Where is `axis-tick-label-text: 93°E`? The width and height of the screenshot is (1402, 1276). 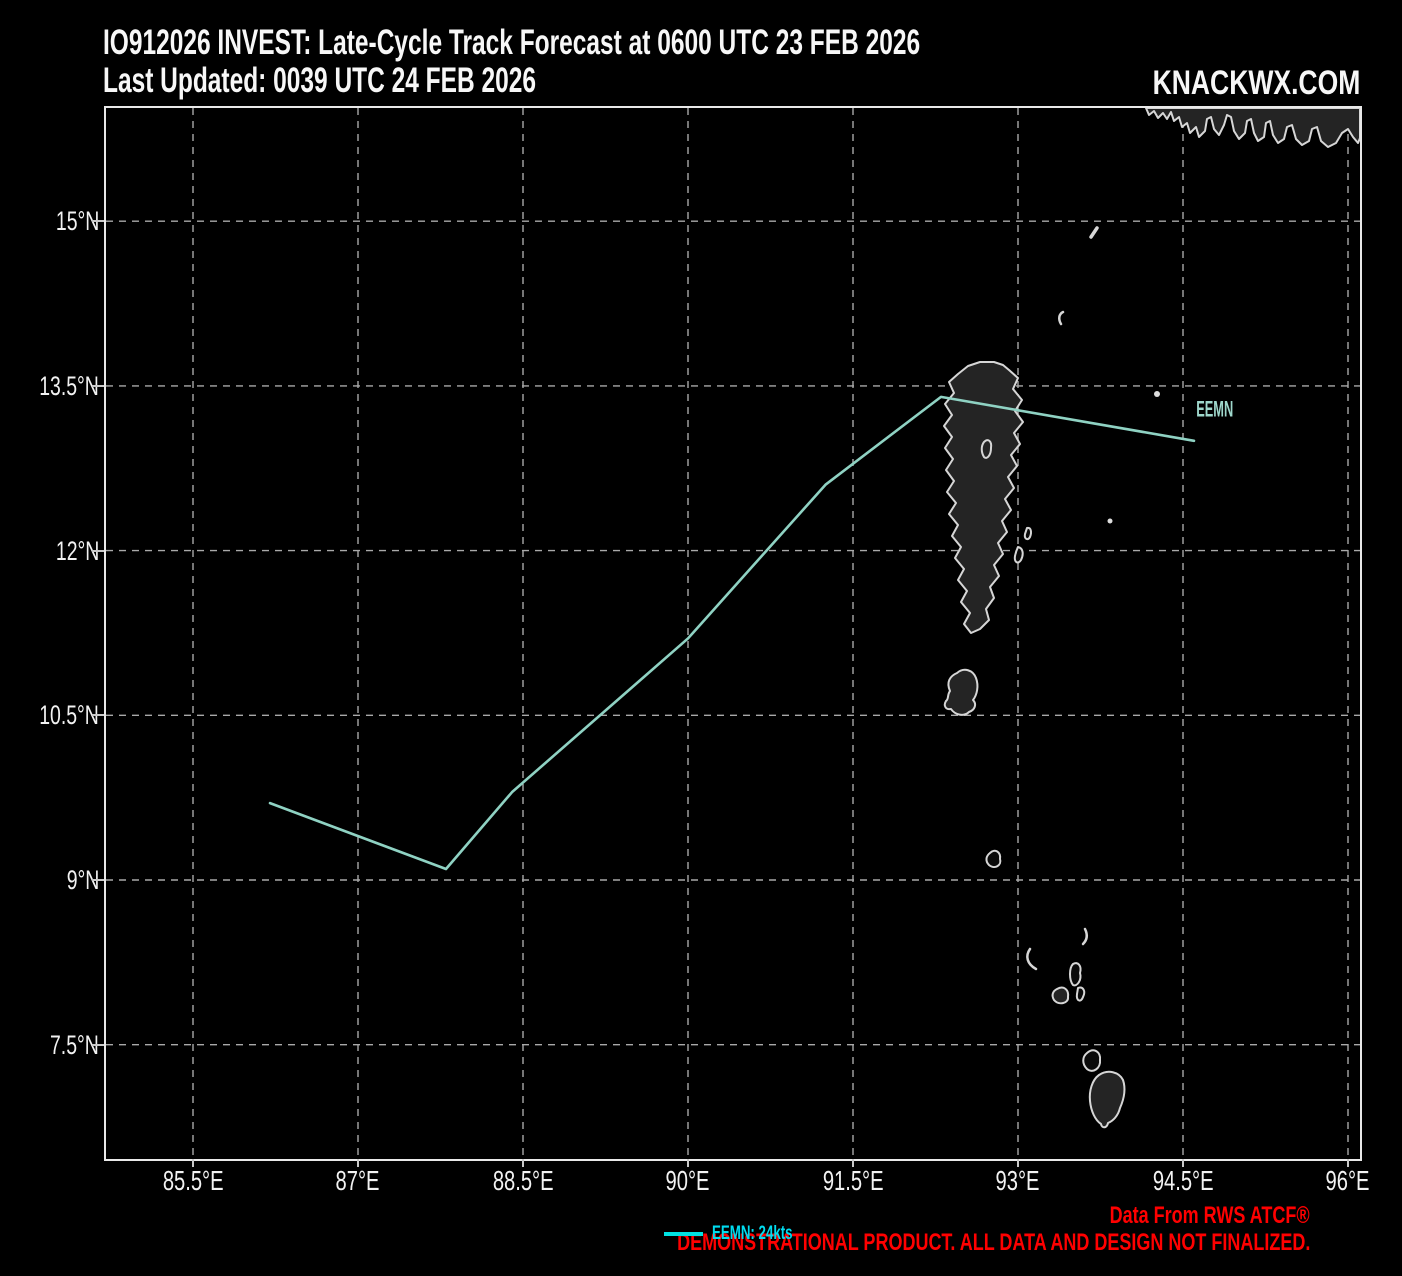
axis-tick-label-text: 93°E is located at coordinates (1018, 1180).